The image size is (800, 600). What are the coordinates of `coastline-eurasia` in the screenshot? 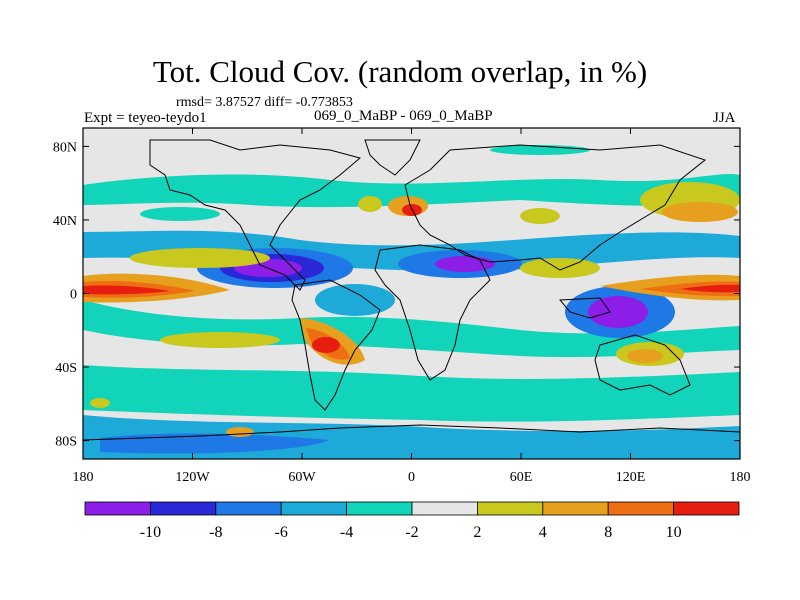 It's located at (555, 207).